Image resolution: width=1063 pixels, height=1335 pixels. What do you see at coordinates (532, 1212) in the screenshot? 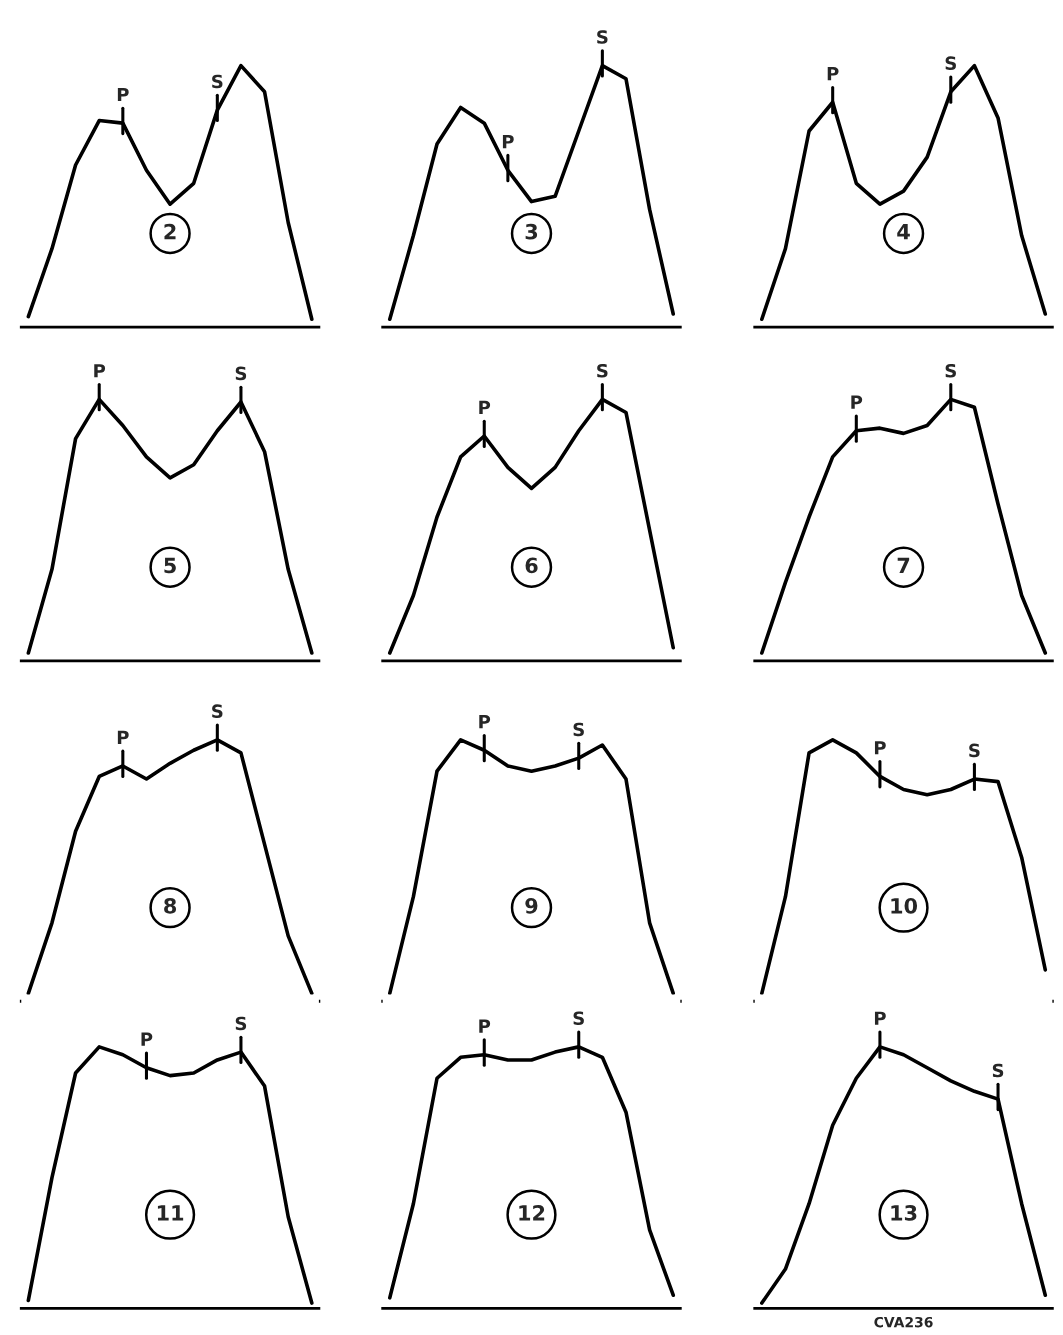
I see `text: 12` at bounding box center [532, 1212].